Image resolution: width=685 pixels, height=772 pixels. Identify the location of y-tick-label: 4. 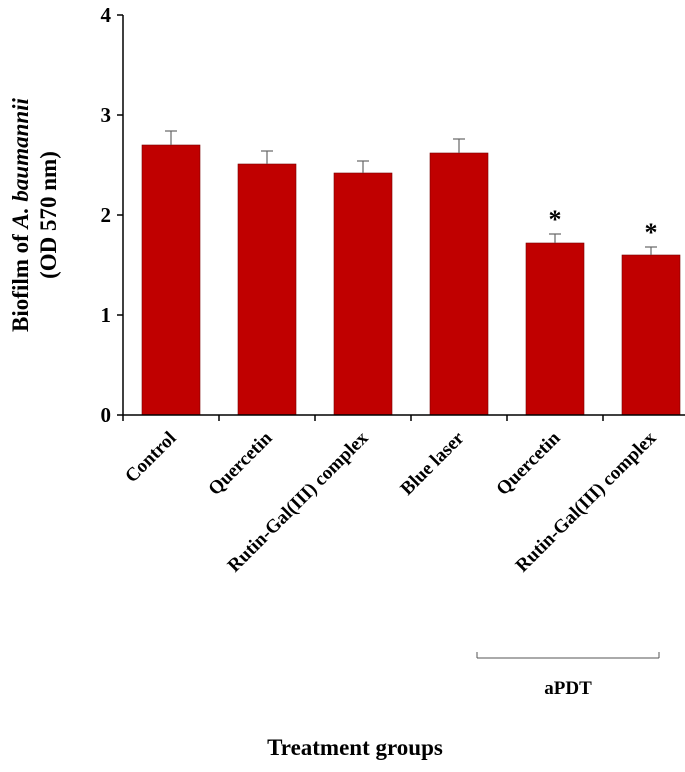
(106, 15).